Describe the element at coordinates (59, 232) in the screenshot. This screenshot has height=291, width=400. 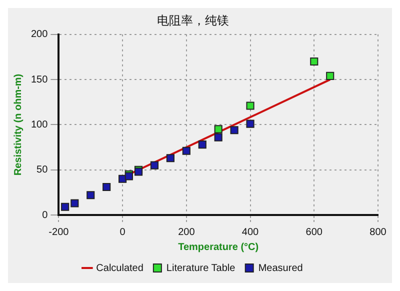
I see `x-tick-label: -200` at that location.